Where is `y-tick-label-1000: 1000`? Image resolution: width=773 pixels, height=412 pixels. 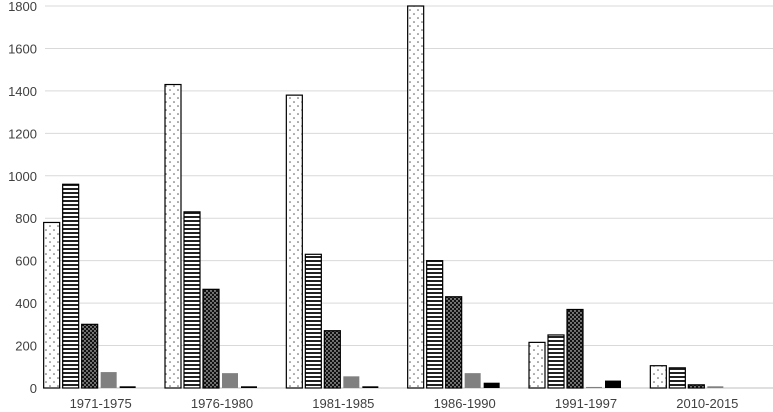 y-tick-label-1000: 1000 is located at coordinates (22, 176).